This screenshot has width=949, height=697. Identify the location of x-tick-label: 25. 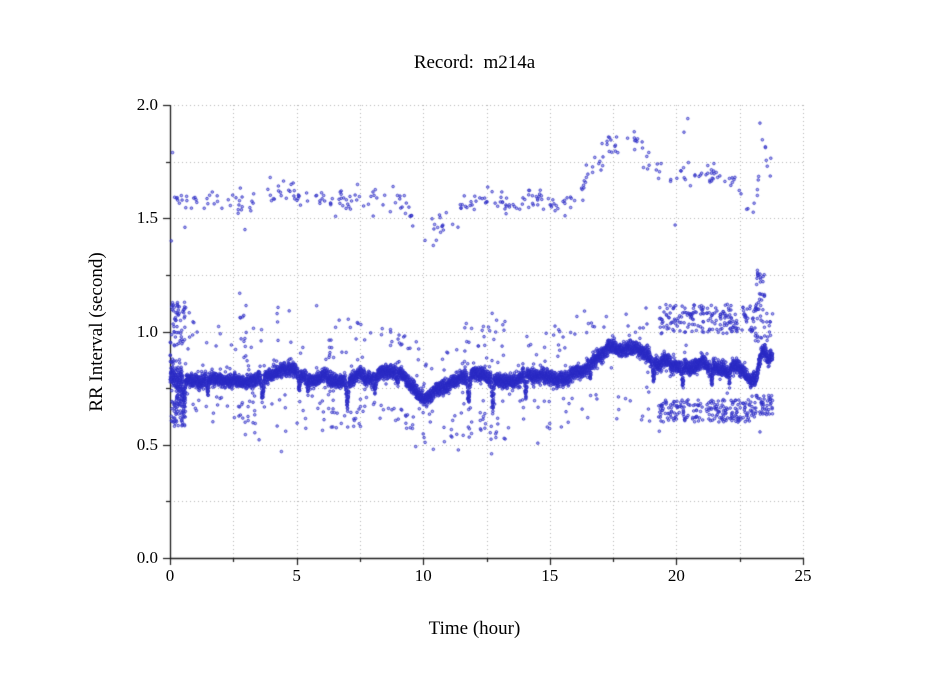
(803, 575).